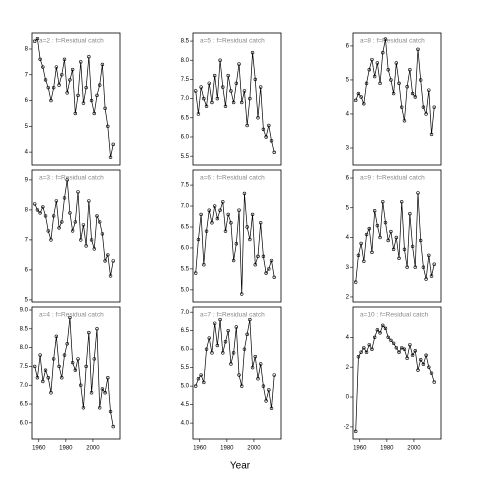 The image size is (480, 480). I want to click on y-tick-label: 6, so click(348, 47).